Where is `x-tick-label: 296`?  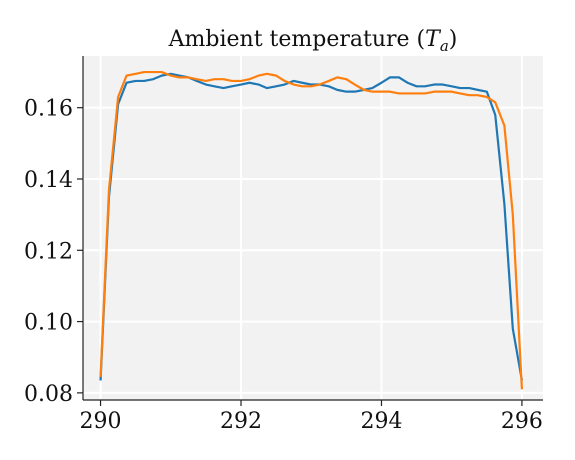
x-tick-label: 296 is located at coordinates (522, 421).